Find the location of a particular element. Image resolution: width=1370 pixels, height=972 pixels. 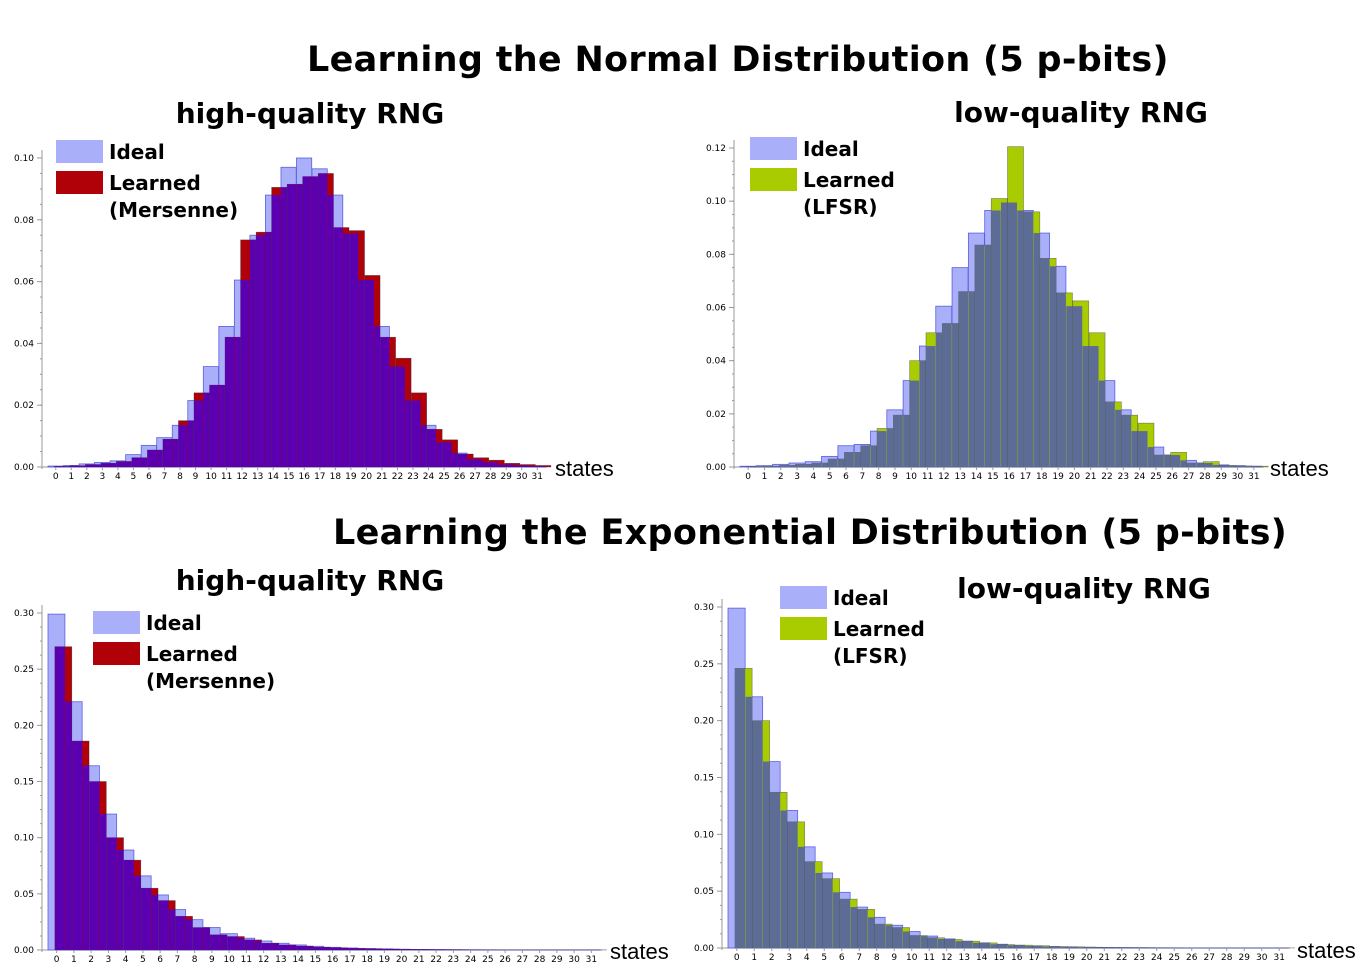

x-tick-label: 28 is located at coordinates (1227, 958).